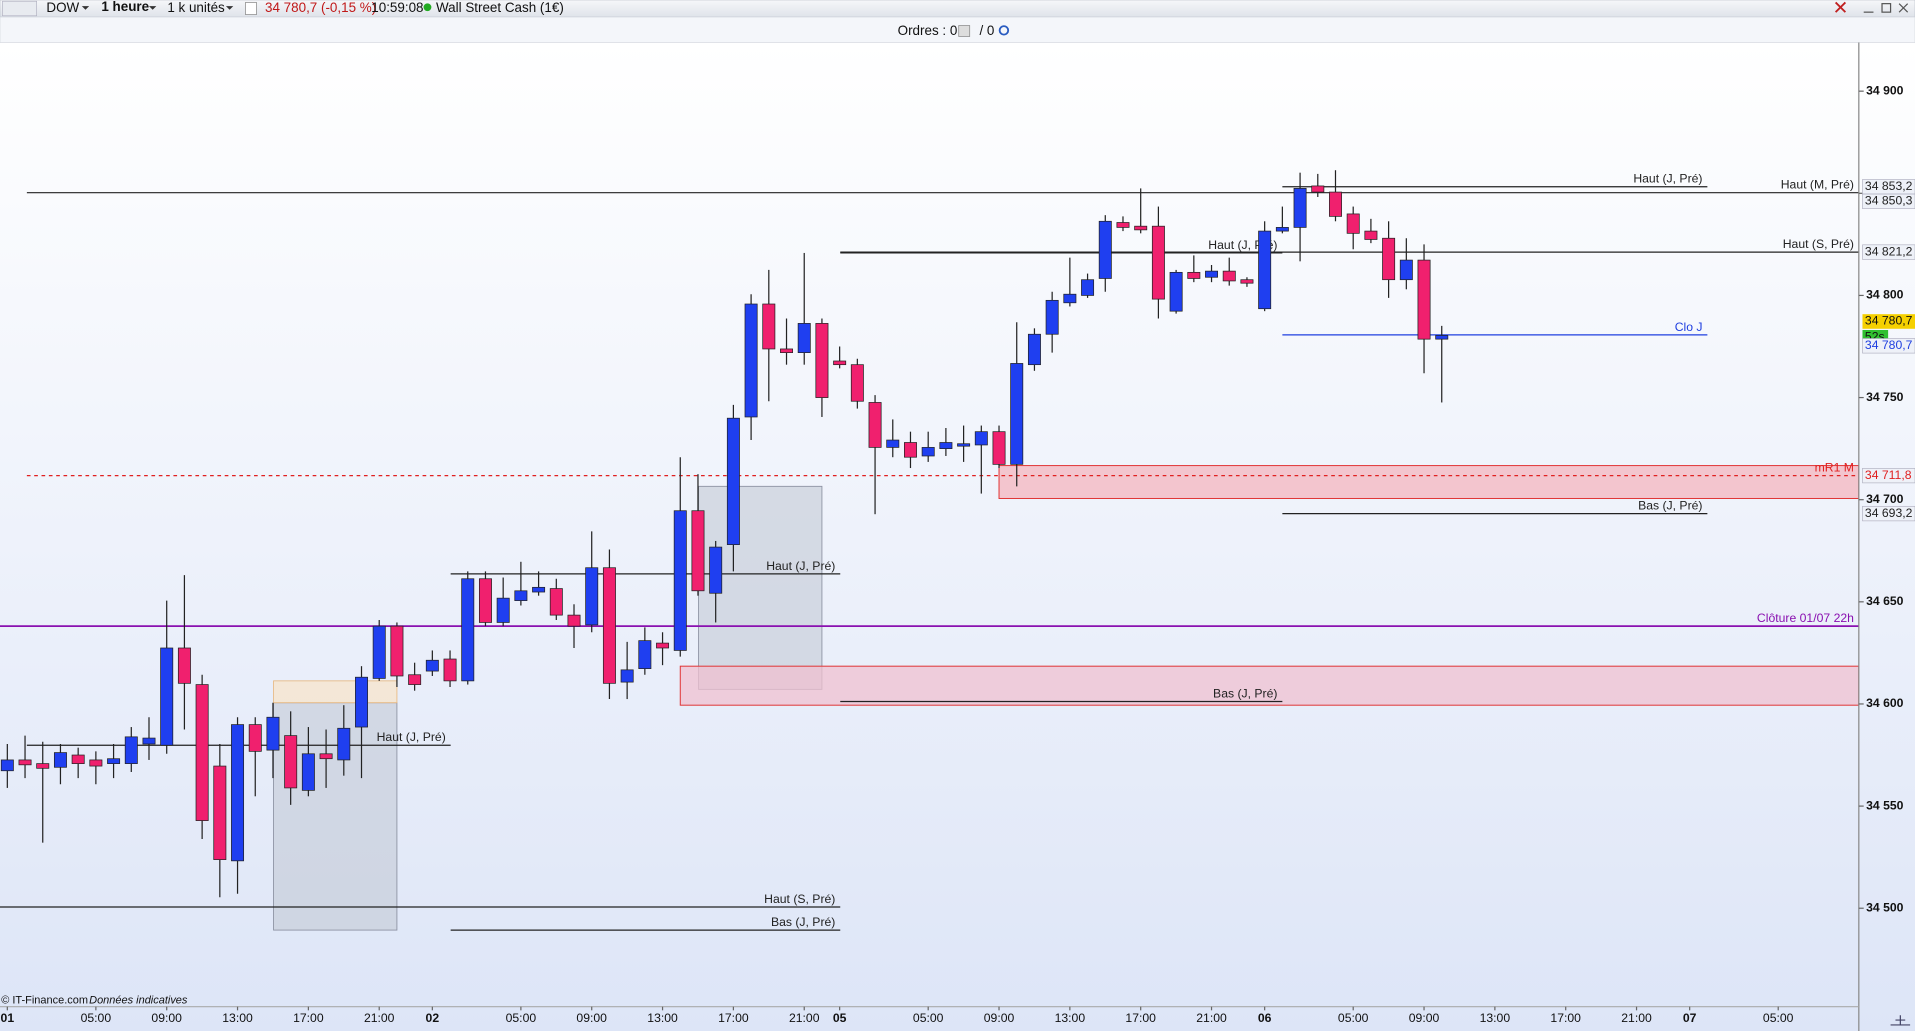 Image resolution: width=1915 pixels, height=1031 pixels. I want to click on settings-icon, so click(1004, 30).